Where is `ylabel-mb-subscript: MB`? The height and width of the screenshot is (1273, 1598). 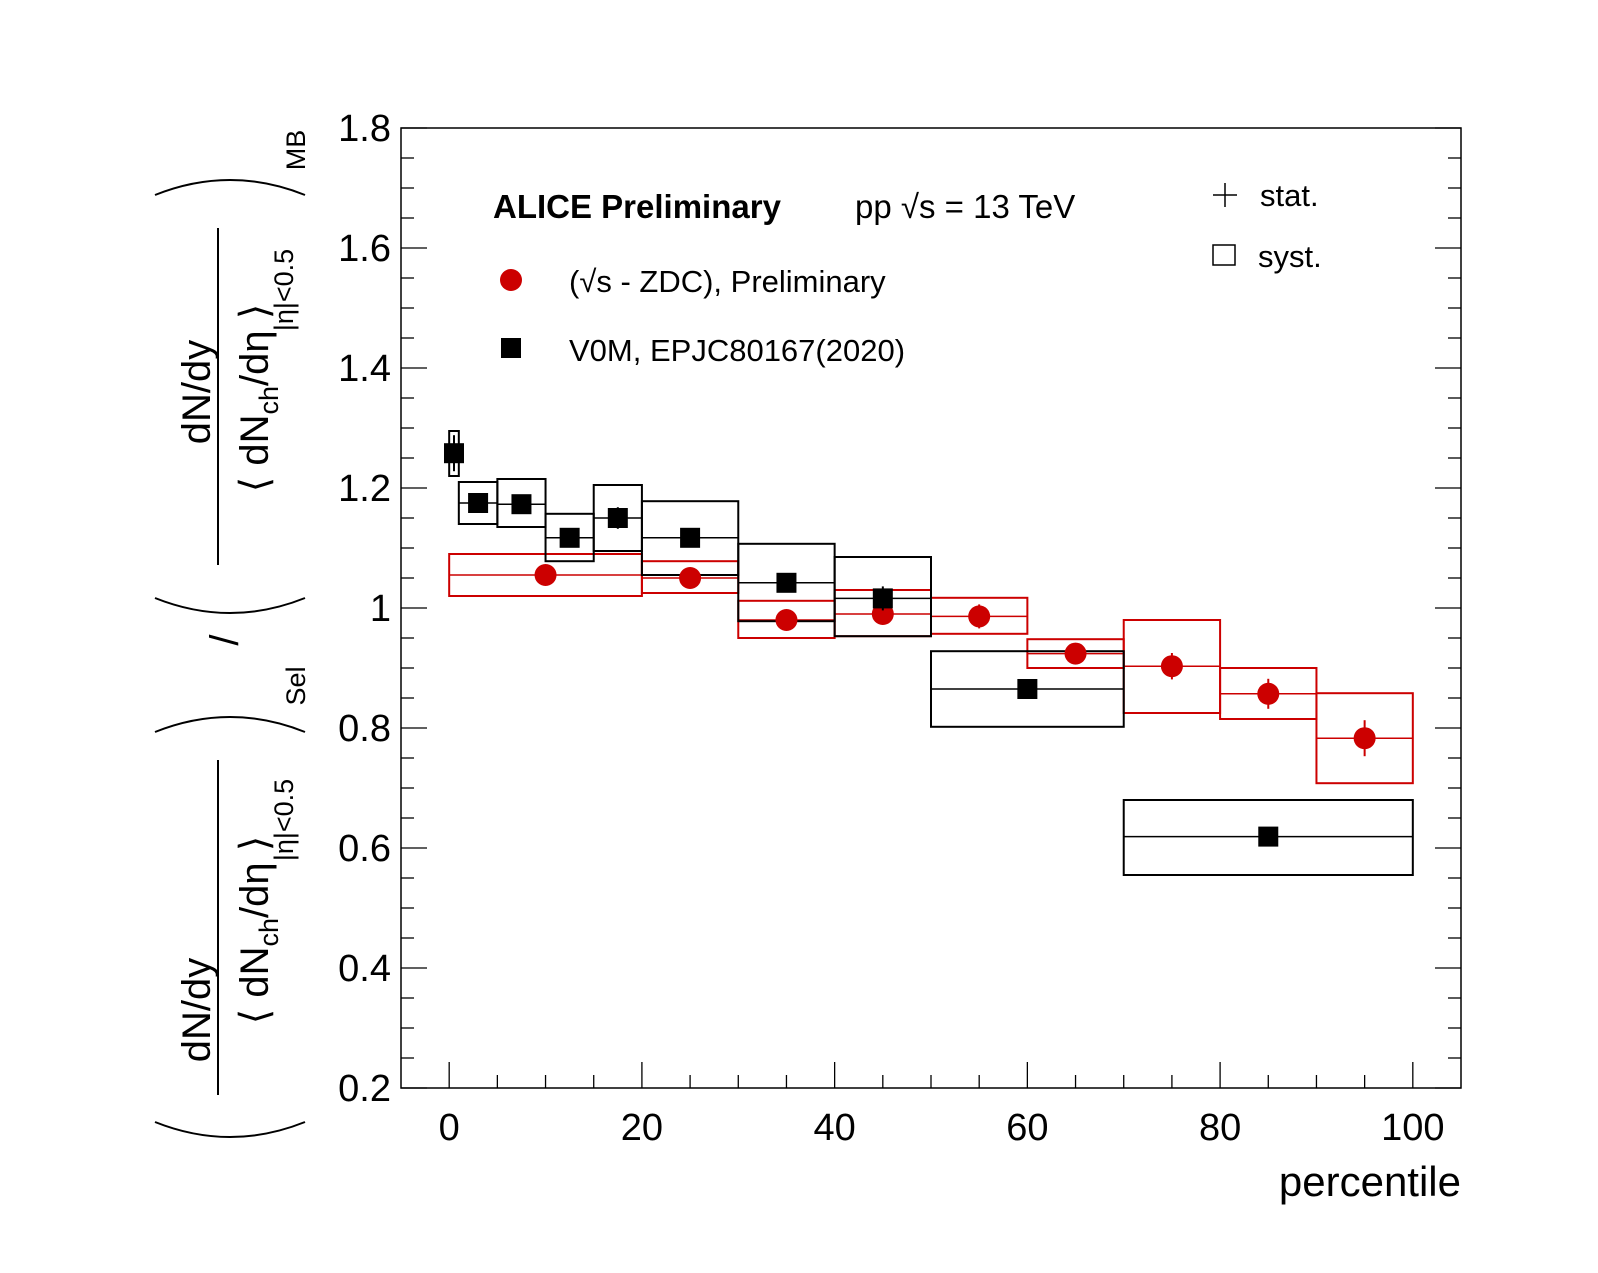
ylabel-mb-subscript: MB is located at coordinates (296, 150).